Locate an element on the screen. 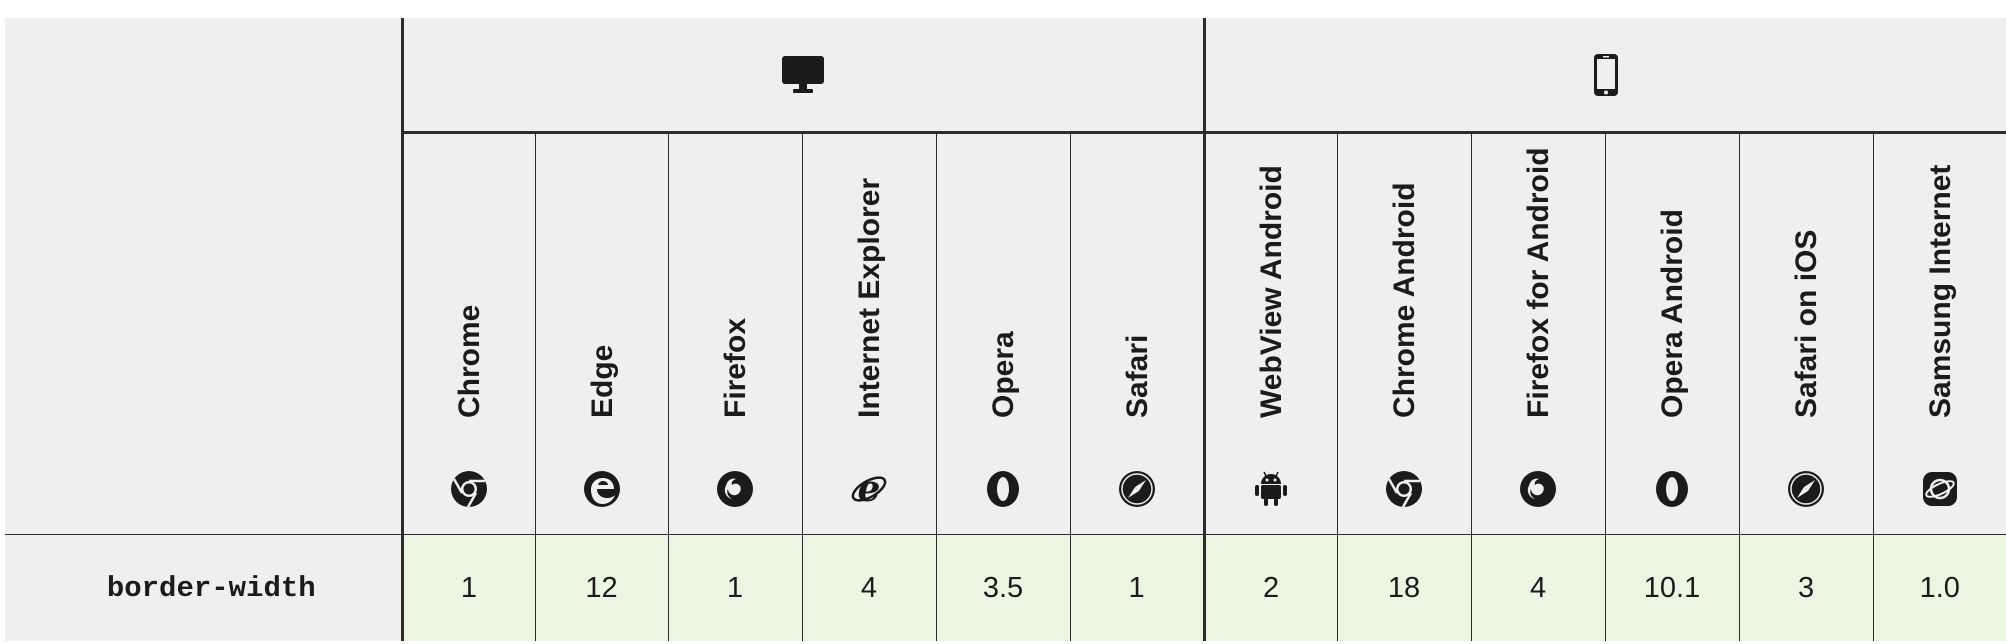 The height and width of the screenshot is (644, 2006). browser-col-opera-android: Opera Android is located at coordinates (1672, 333).